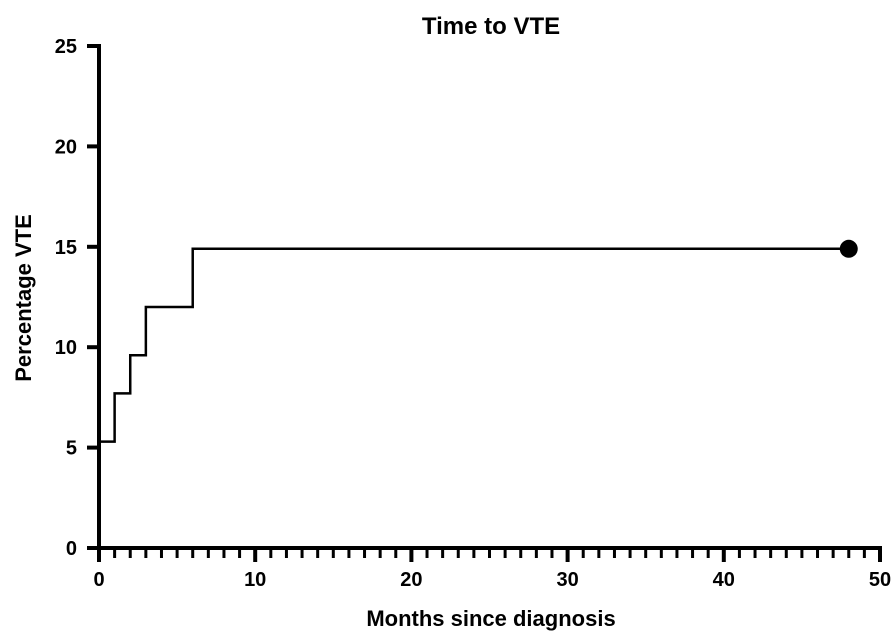 The image size is (895, 631). I want to click on x-tick-label: 10, so click(255, 580).